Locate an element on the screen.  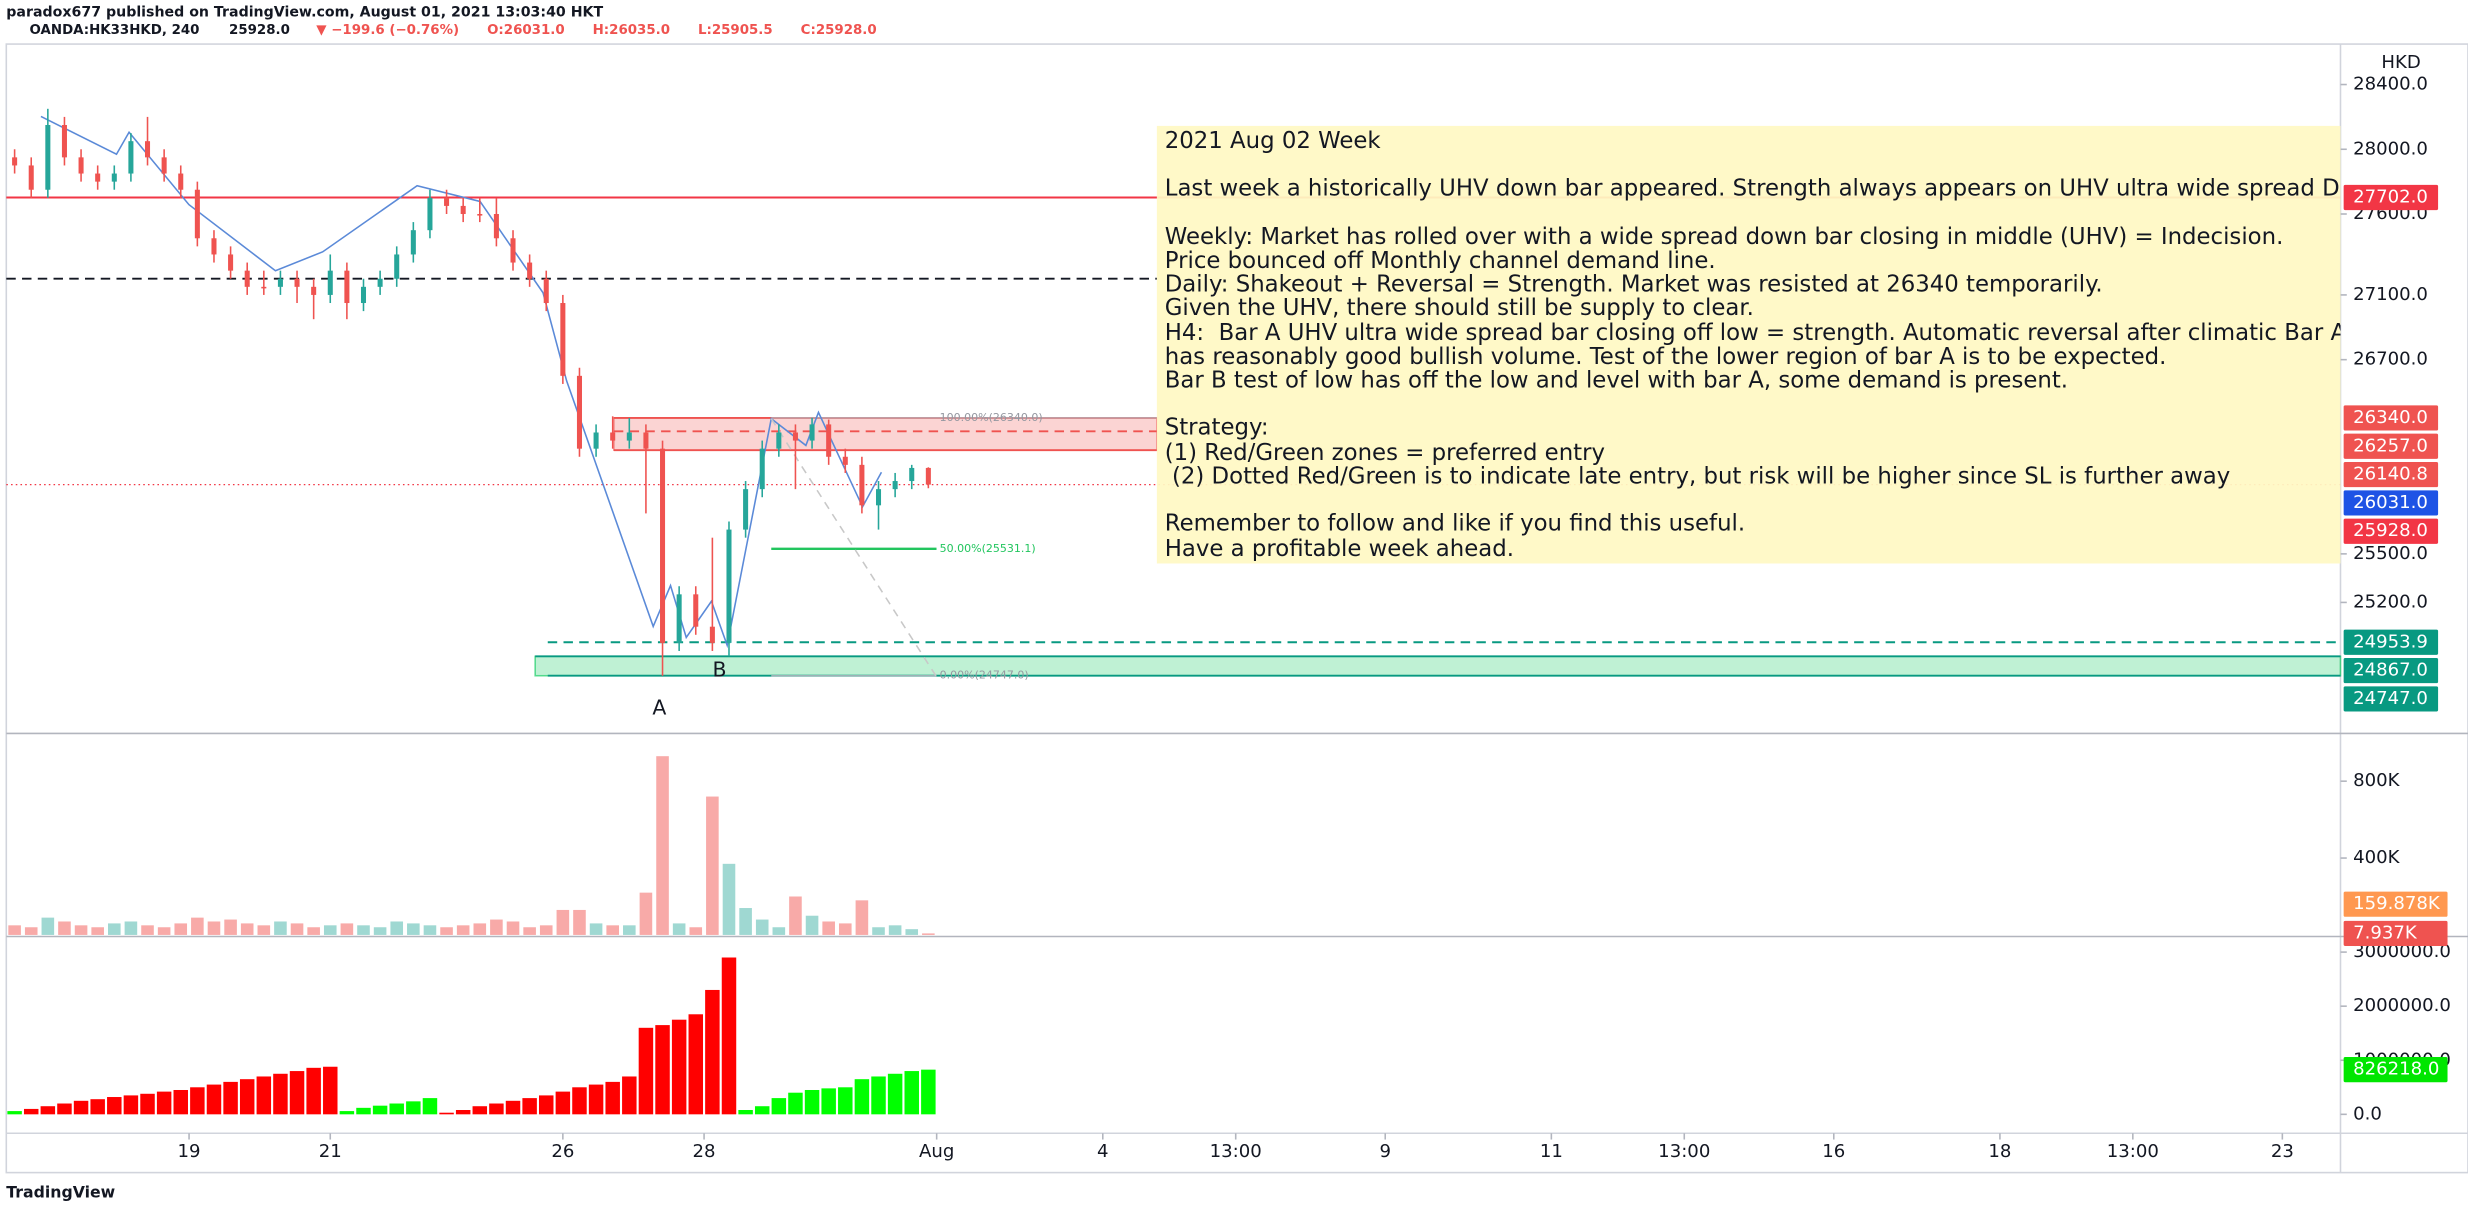
y-tick-label: 28000.0 is located at coordinates (2390, 148).